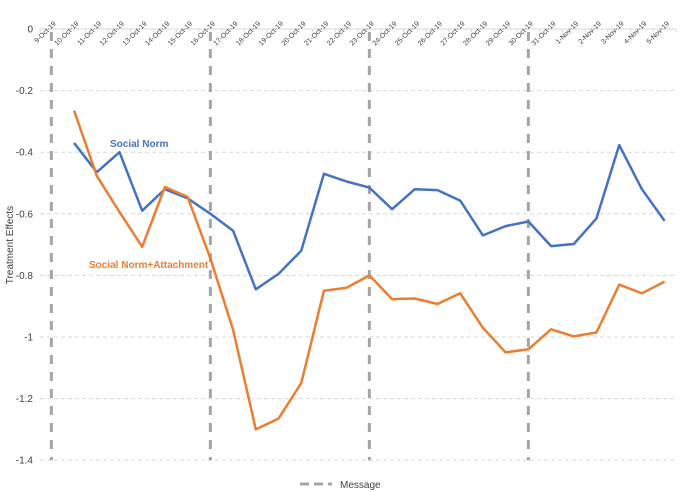 This screenshot has height=492, width=685. I want to click on y-tick-label: -1.4, so click(25, 461).